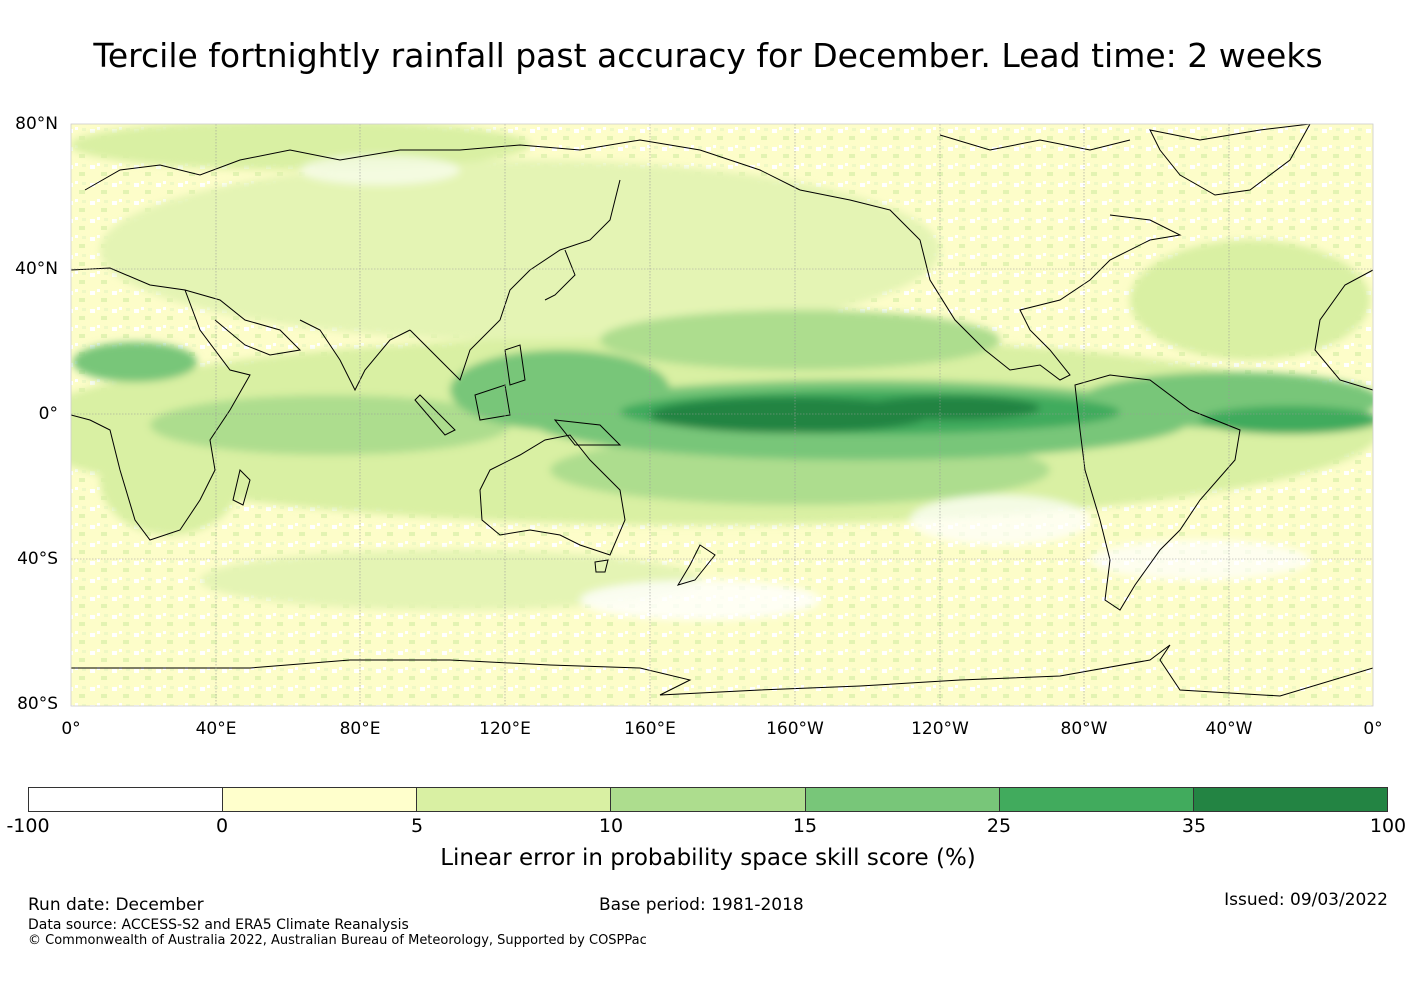  Describe the element at coordinates (241, 487) in the screenshot. I see `madagascar-coast` at that location.